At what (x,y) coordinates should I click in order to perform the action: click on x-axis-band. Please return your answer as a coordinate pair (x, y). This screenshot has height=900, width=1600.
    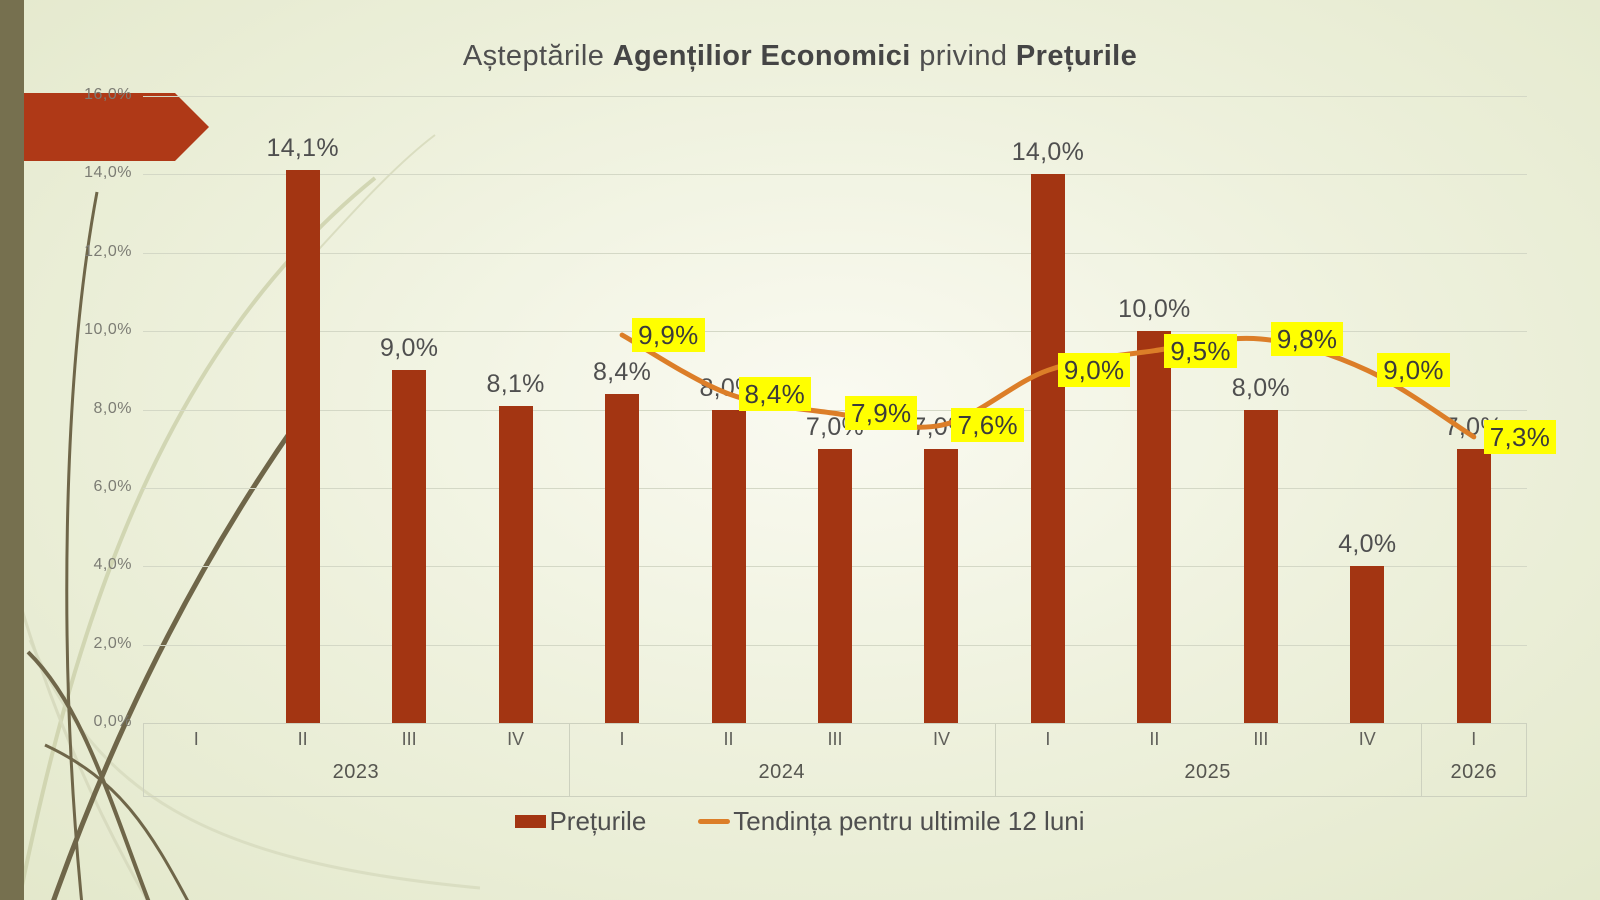
    Looking at the image, I should click on (835, 760).